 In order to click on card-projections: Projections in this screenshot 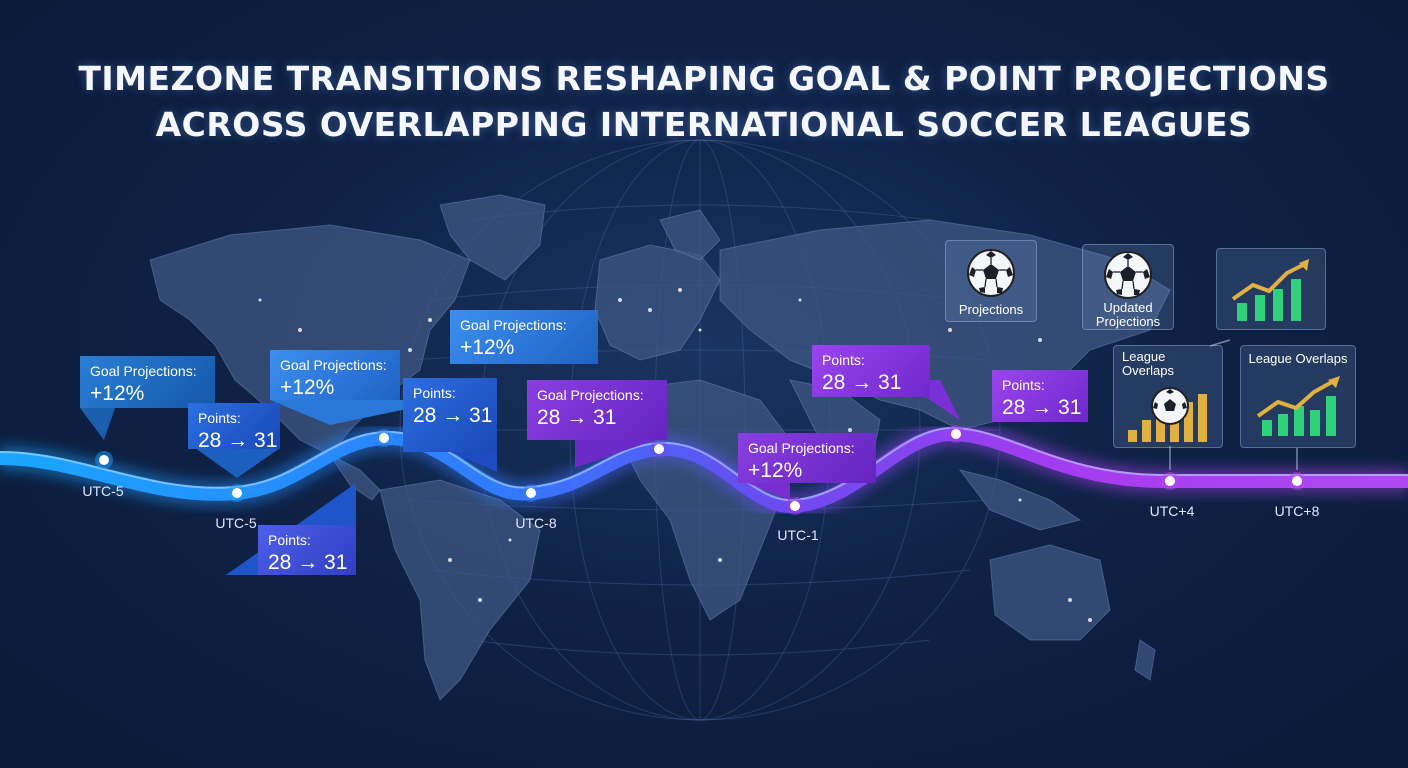, I will do `click(991, 281)`.